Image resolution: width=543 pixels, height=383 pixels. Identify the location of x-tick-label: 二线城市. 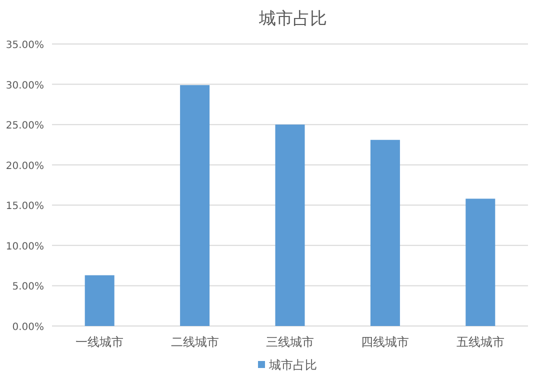
(194, 342).